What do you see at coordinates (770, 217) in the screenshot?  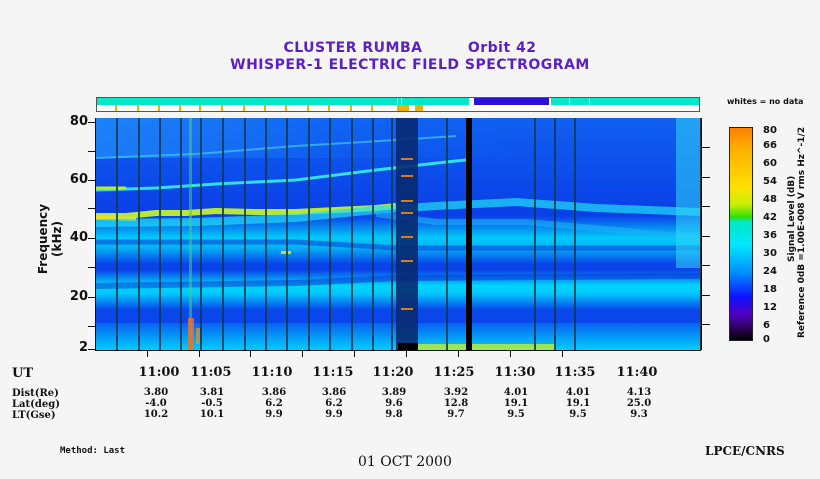 I see `colorbar-tick: 42` at bounding box center [770, 217].